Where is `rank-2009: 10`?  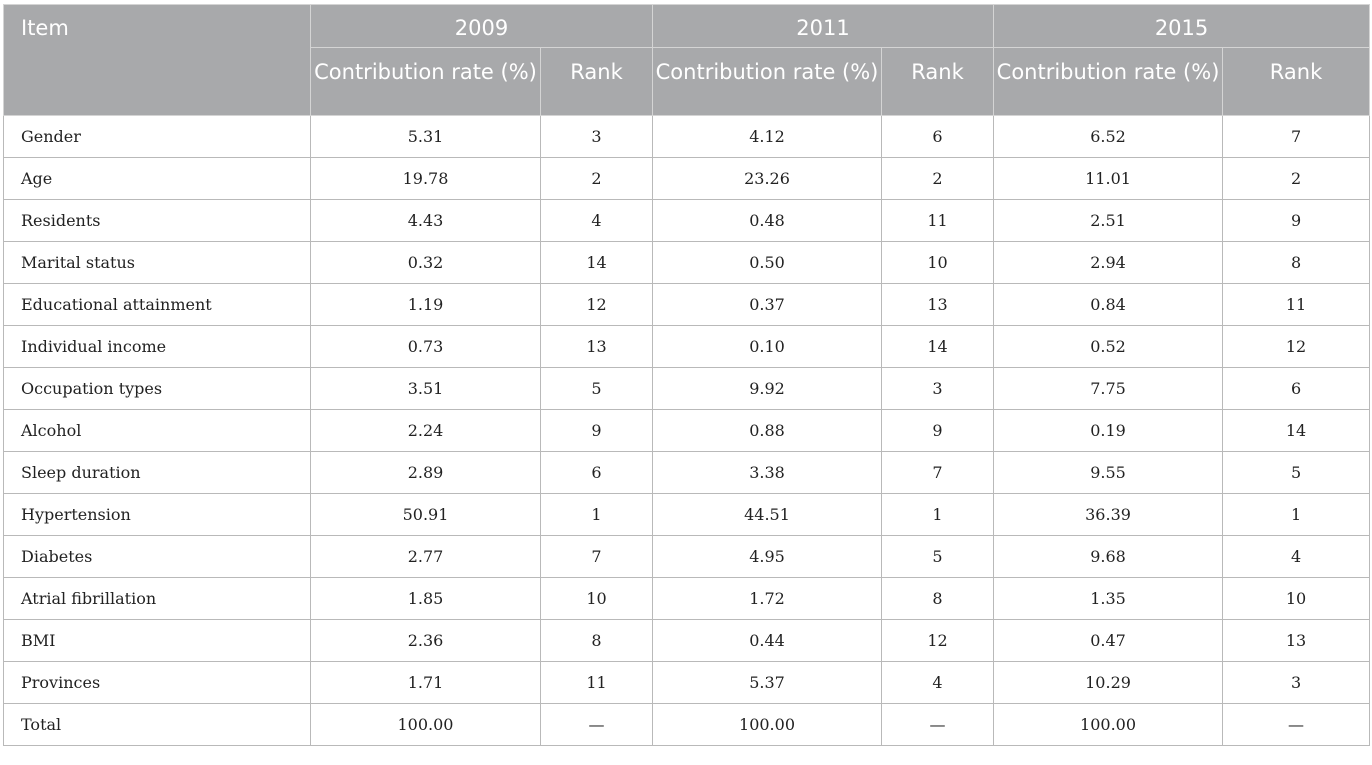
rank-2009: 10 is located at coordinates (596, 598).